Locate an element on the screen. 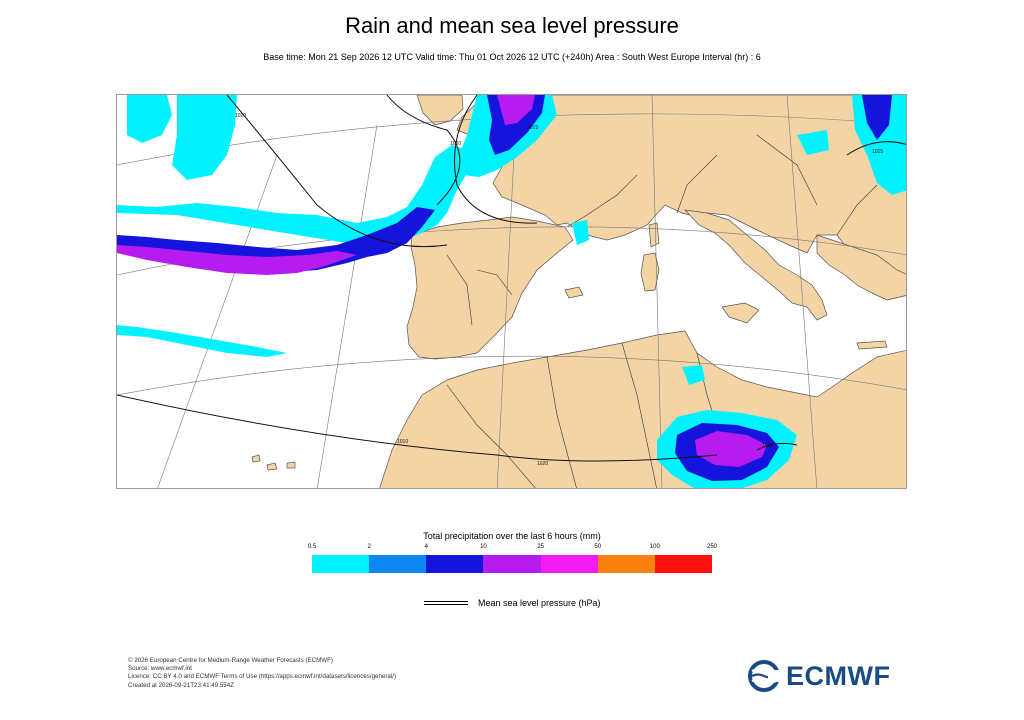 This screenshot has width=1024, height=720. legend-tick: 25 is located at coordinates (540, 547).